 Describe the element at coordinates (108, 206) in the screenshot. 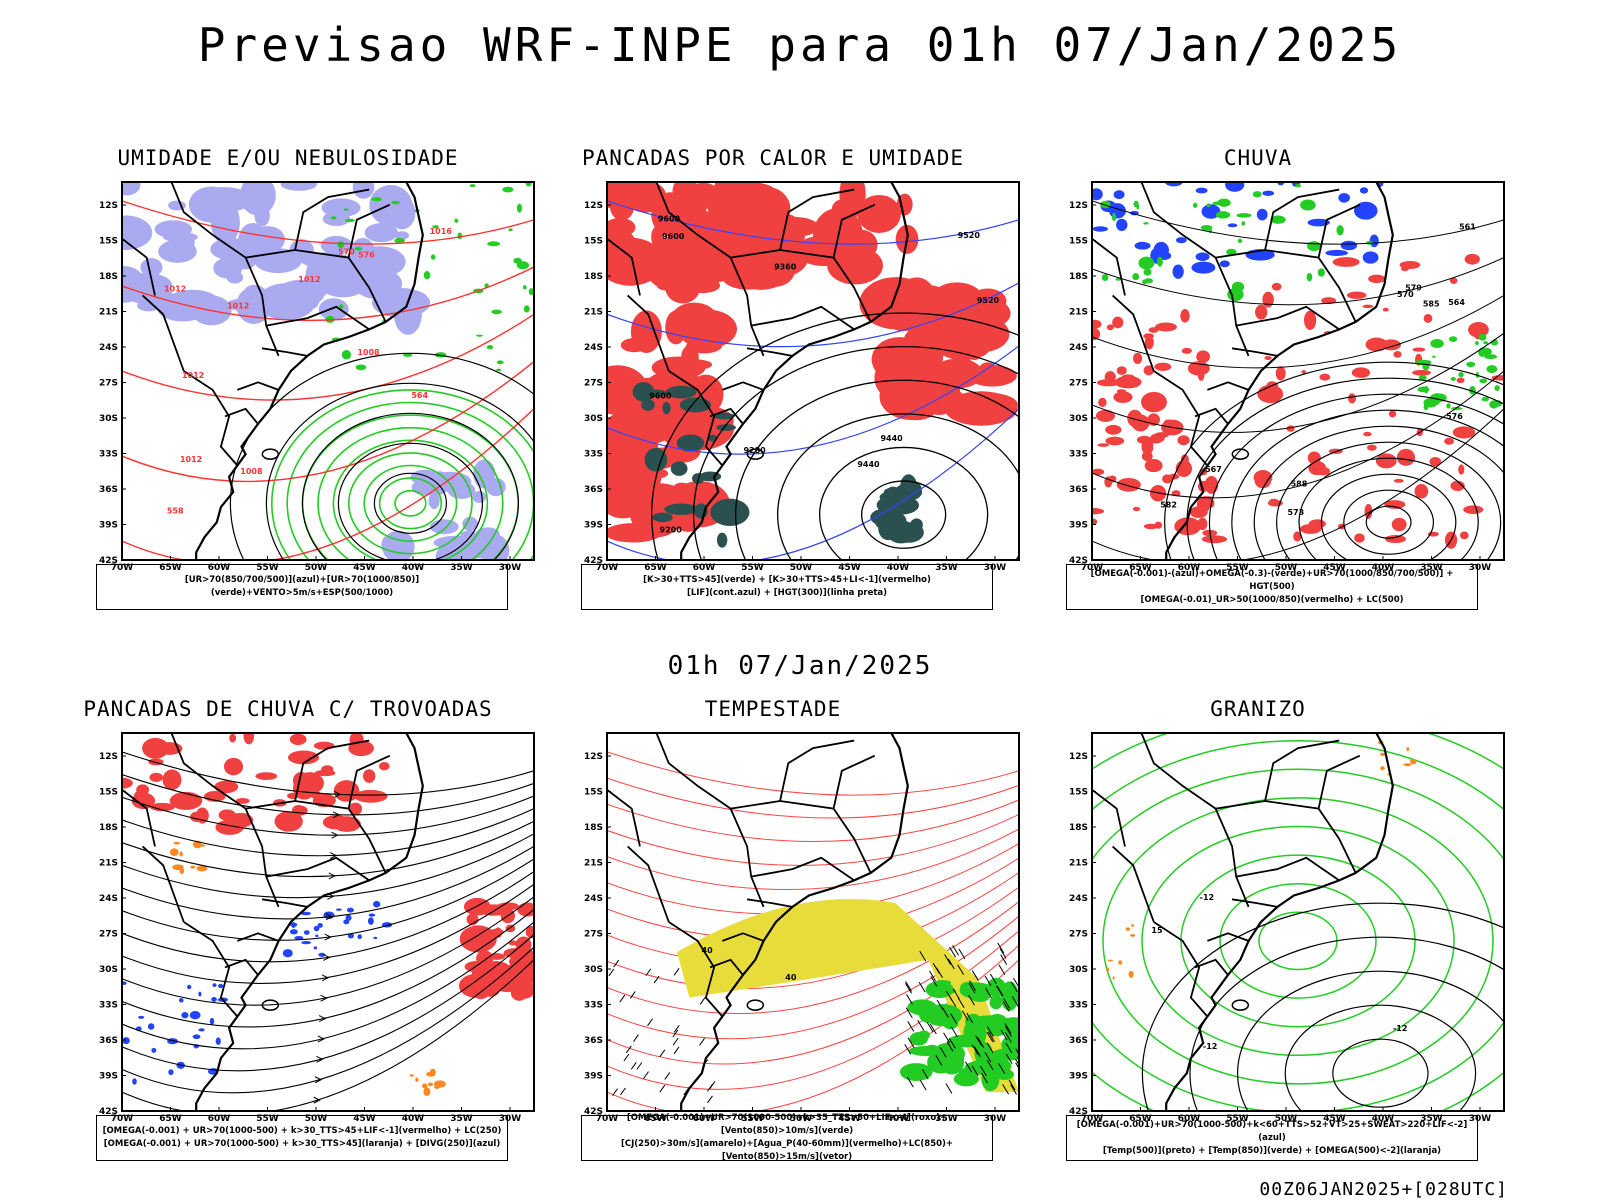

I see `lat-tick-label: 12S` at that location.